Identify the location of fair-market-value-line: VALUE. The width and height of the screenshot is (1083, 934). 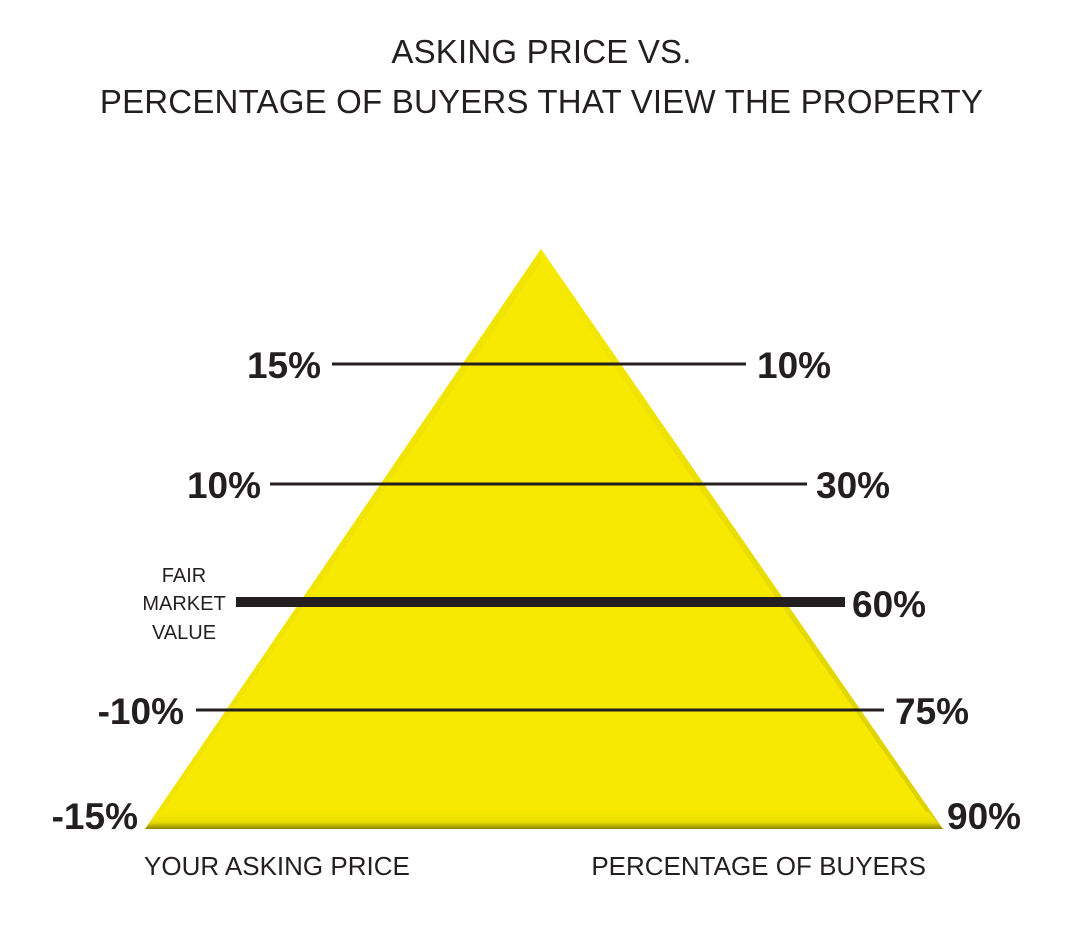
(184, 633).